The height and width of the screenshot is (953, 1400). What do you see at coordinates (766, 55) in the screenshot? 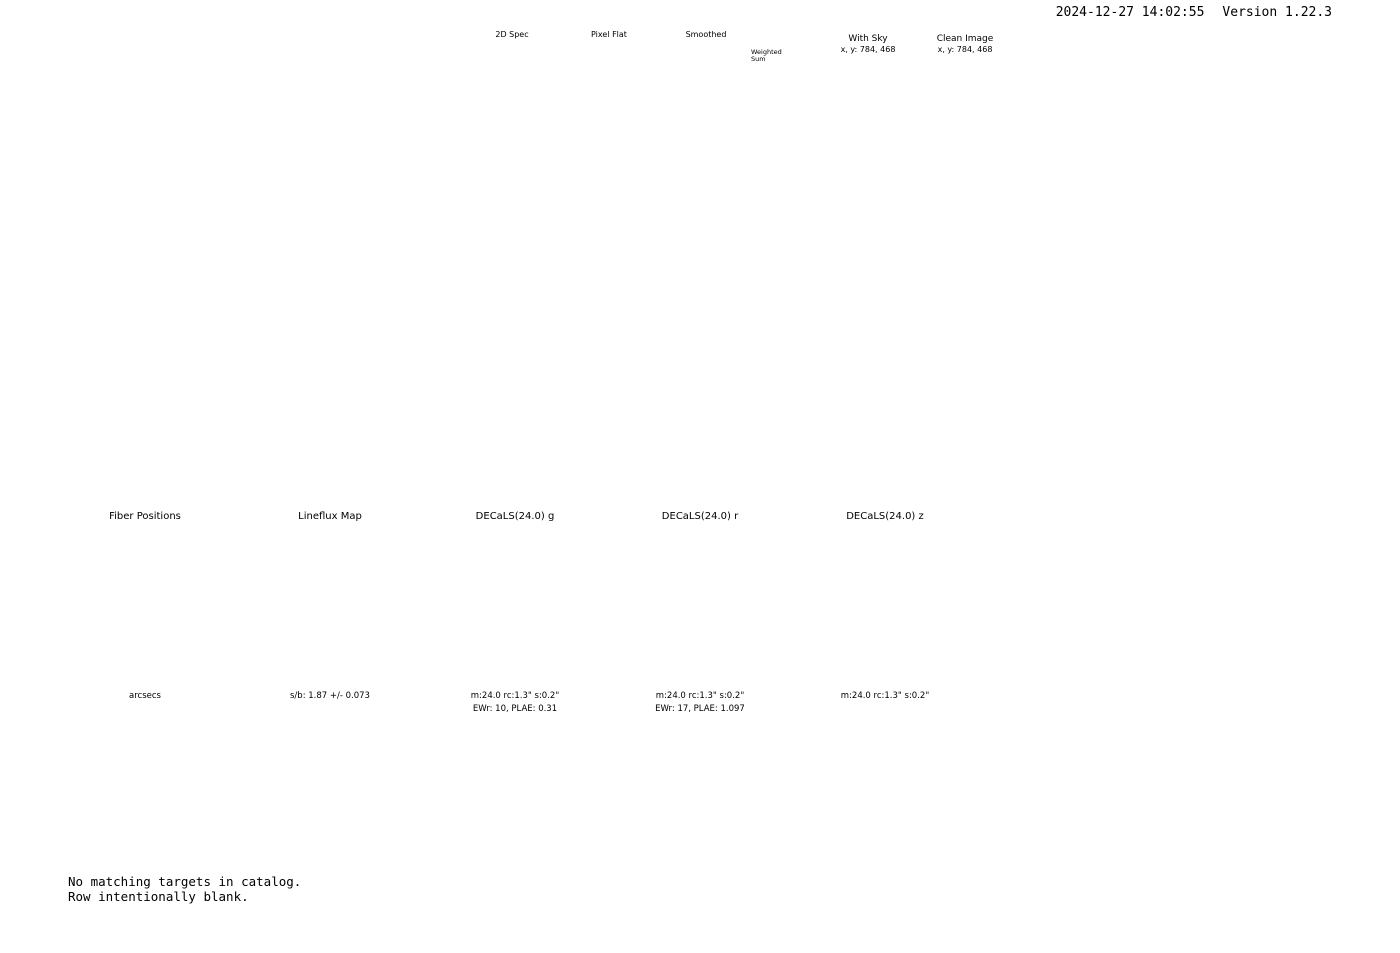
I see `weighted-sum-label: Weighted Sum` at bounding box center [766, 55].